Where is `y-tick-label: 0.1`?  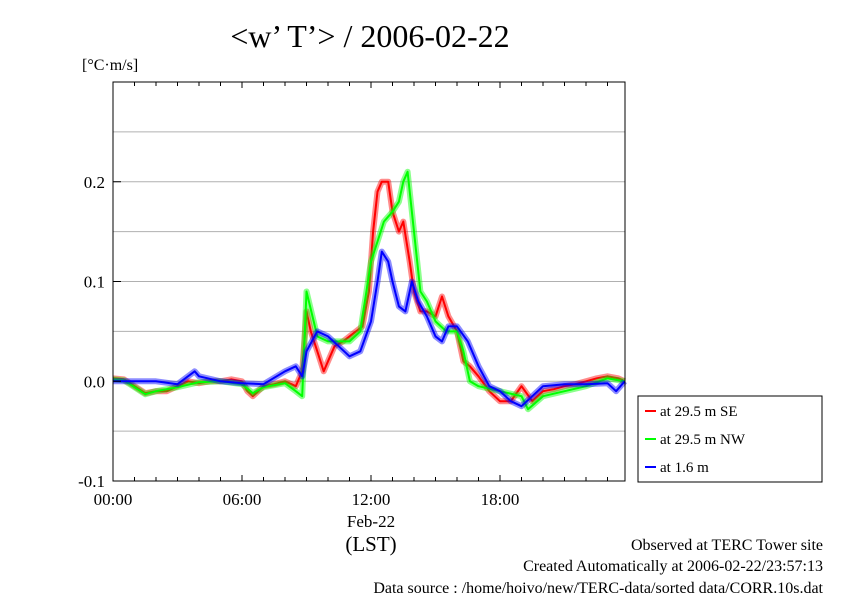
y-tick-label: 0.1 is located at coordinates (94, 282).